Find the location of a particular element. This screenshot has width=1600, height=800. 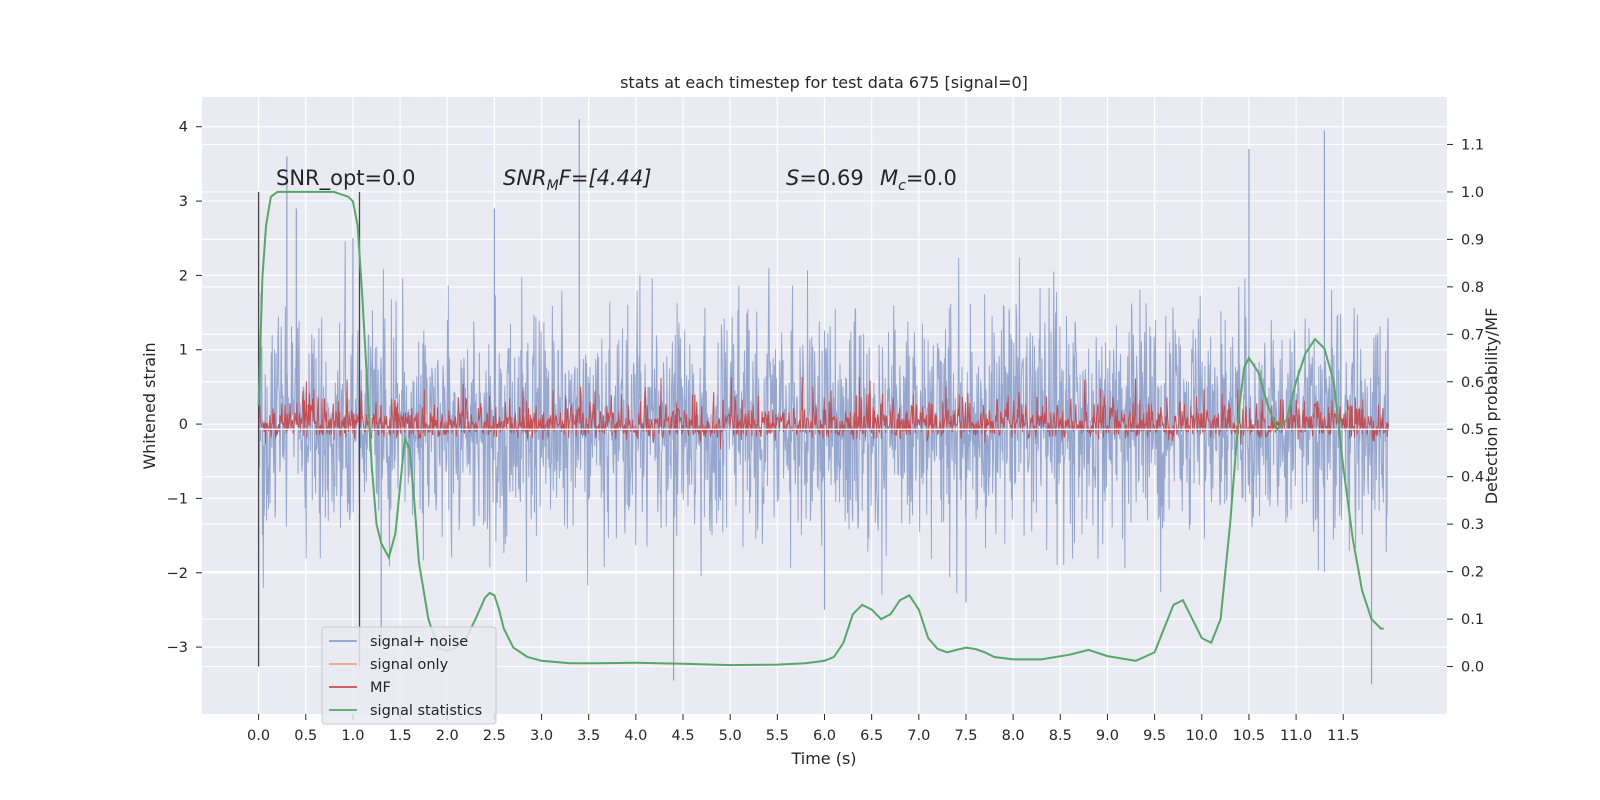

legend-item-signal-only: signal only is located at coordinates (389, 665).